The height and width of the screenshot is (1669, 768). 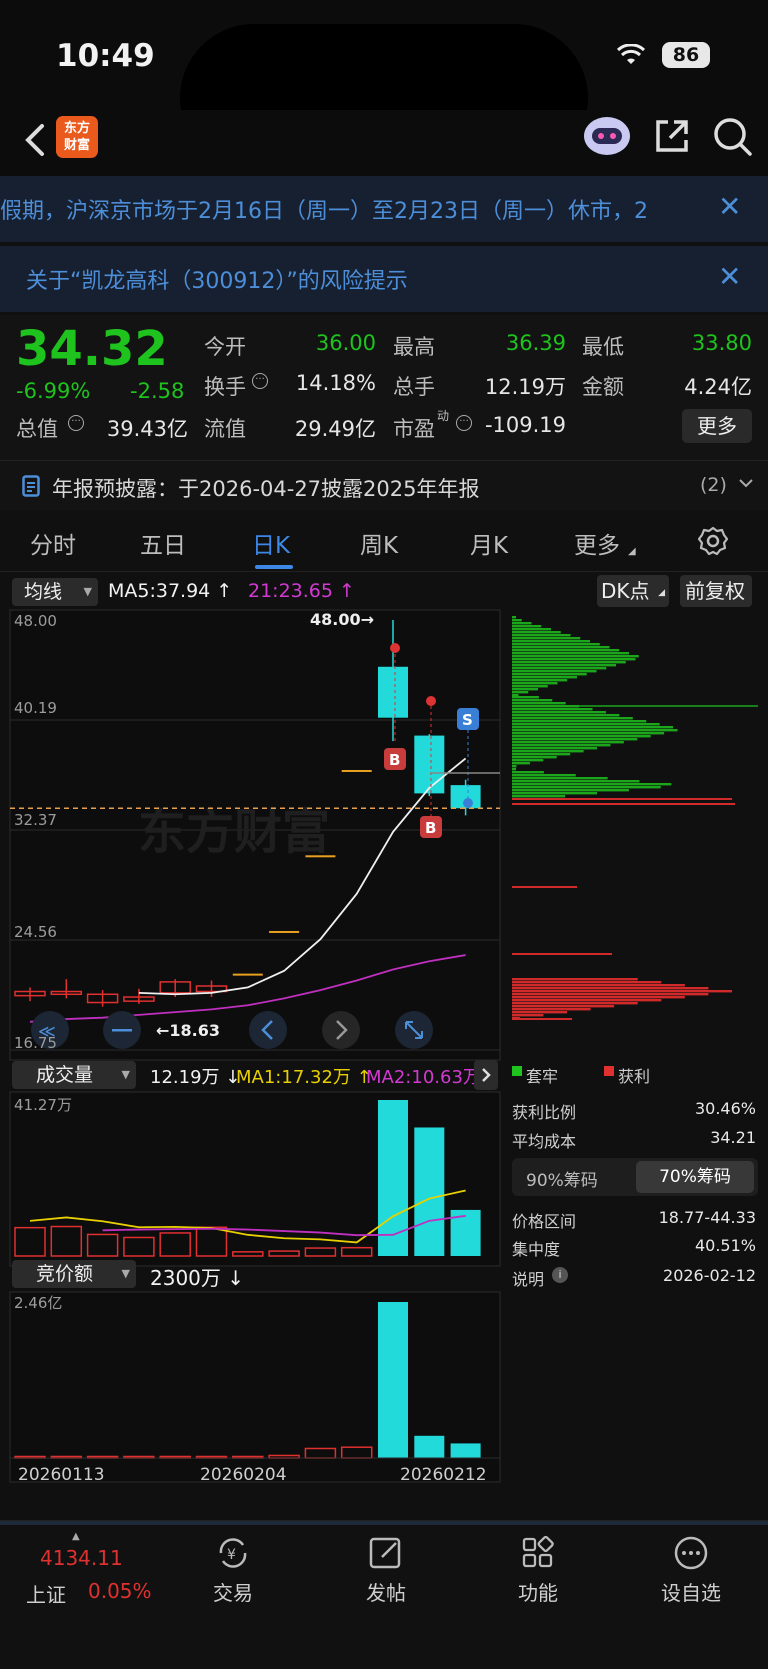 What do you see at coordinates (468, 719) in the screenshot?
I see `sell-marker` at bounding box center [468, 719].